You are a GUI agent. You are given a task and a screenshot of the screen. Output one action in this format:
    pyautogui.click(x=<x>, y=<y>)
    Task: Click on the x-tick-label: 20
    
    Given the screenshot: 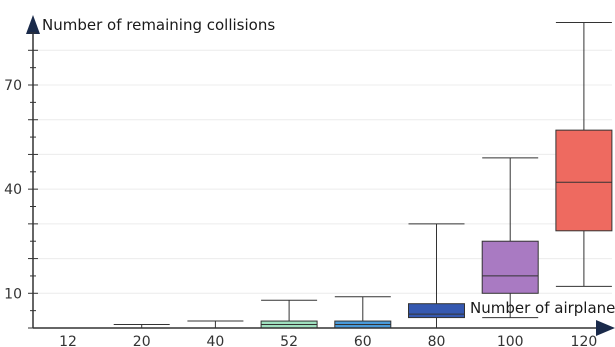 What is the action you would take?
    pyautogui.click(x=142, y=340)
    